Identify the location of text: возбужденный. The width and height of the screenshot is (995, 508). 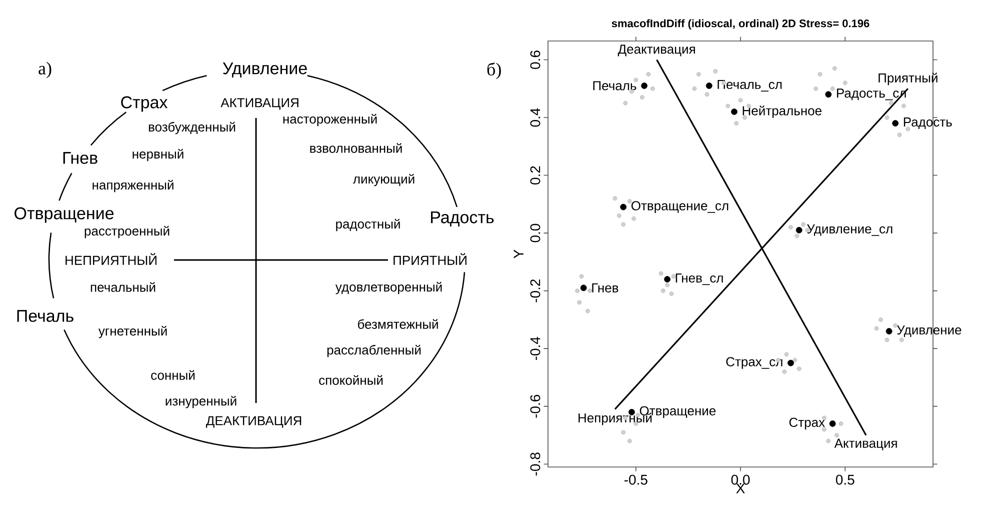
(192, 128).